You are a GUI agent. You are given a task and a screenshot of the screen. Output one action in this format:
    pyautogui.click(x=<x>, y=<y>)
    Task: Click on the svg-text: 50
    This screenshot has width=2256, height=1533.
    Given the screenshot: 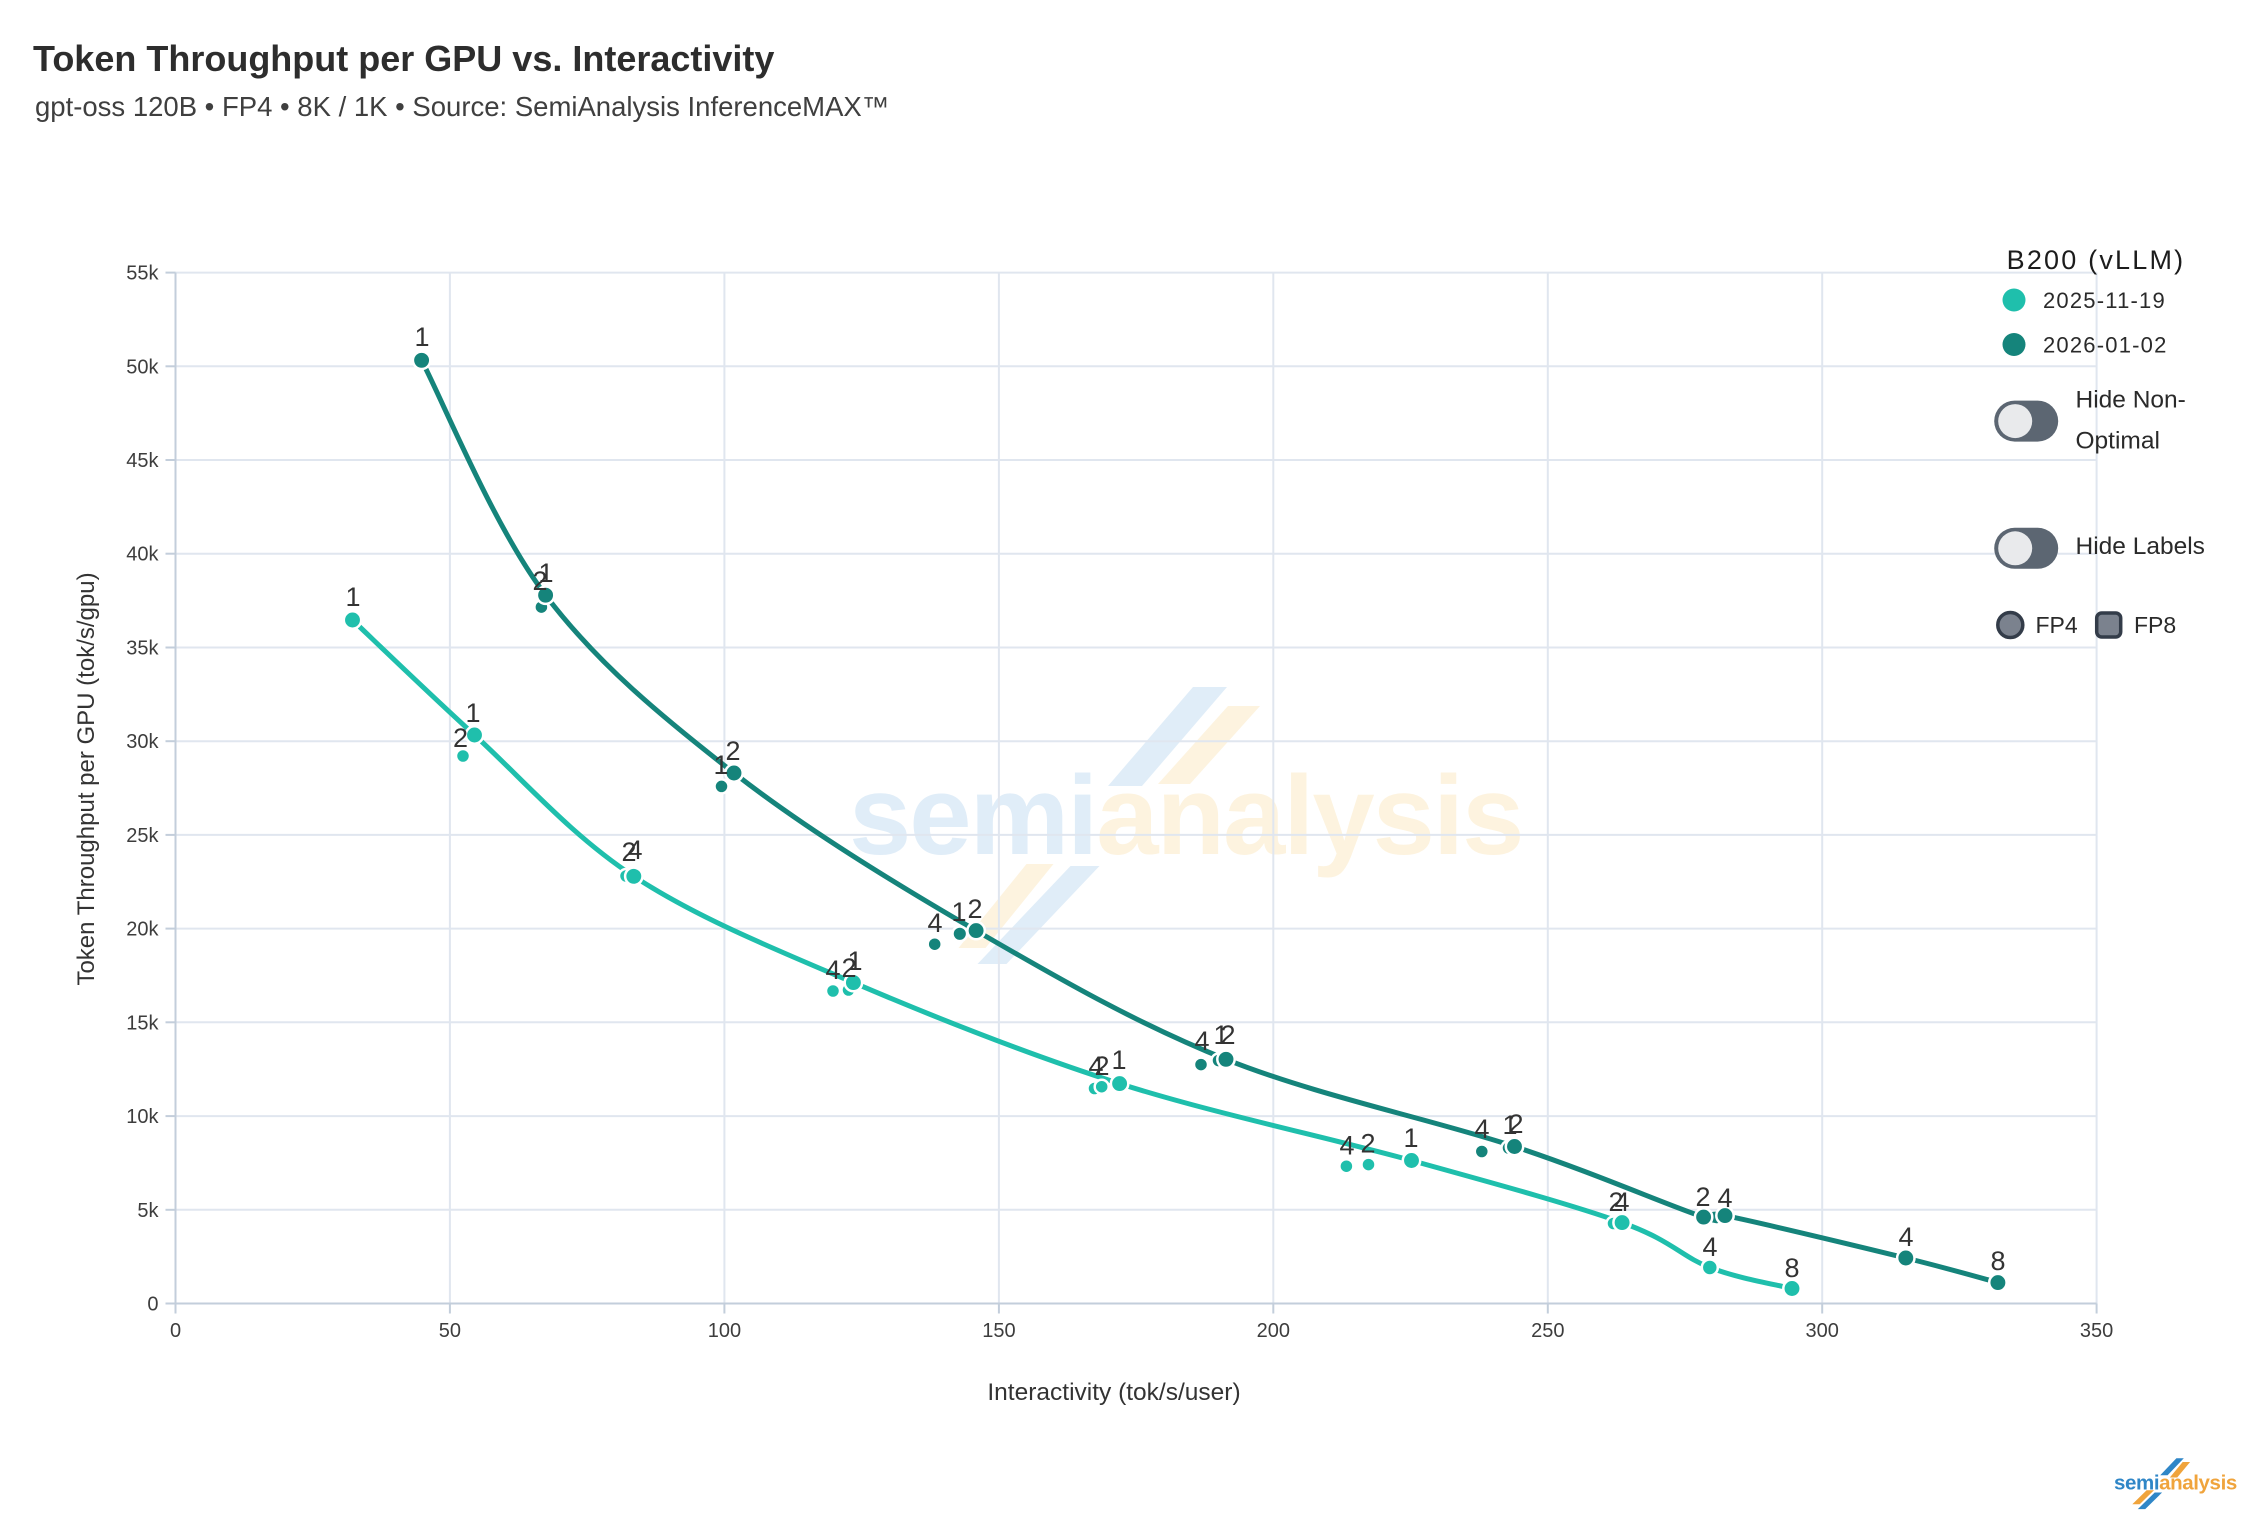 What is the action you would take?
    pyautogui.click(x=450, y=1331)
    